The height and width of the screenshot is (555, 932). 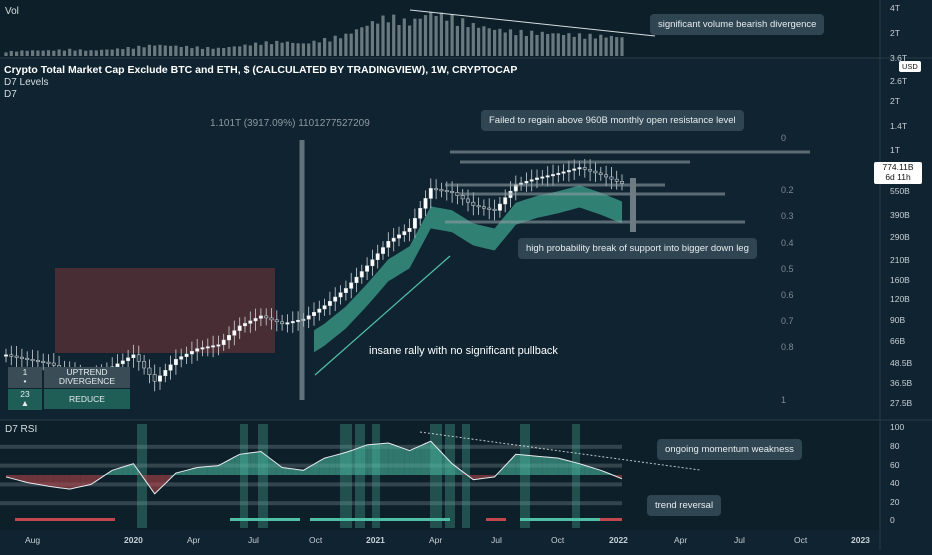 I want to click on fib-level-label: 0.4, so click(x=787, y=243).